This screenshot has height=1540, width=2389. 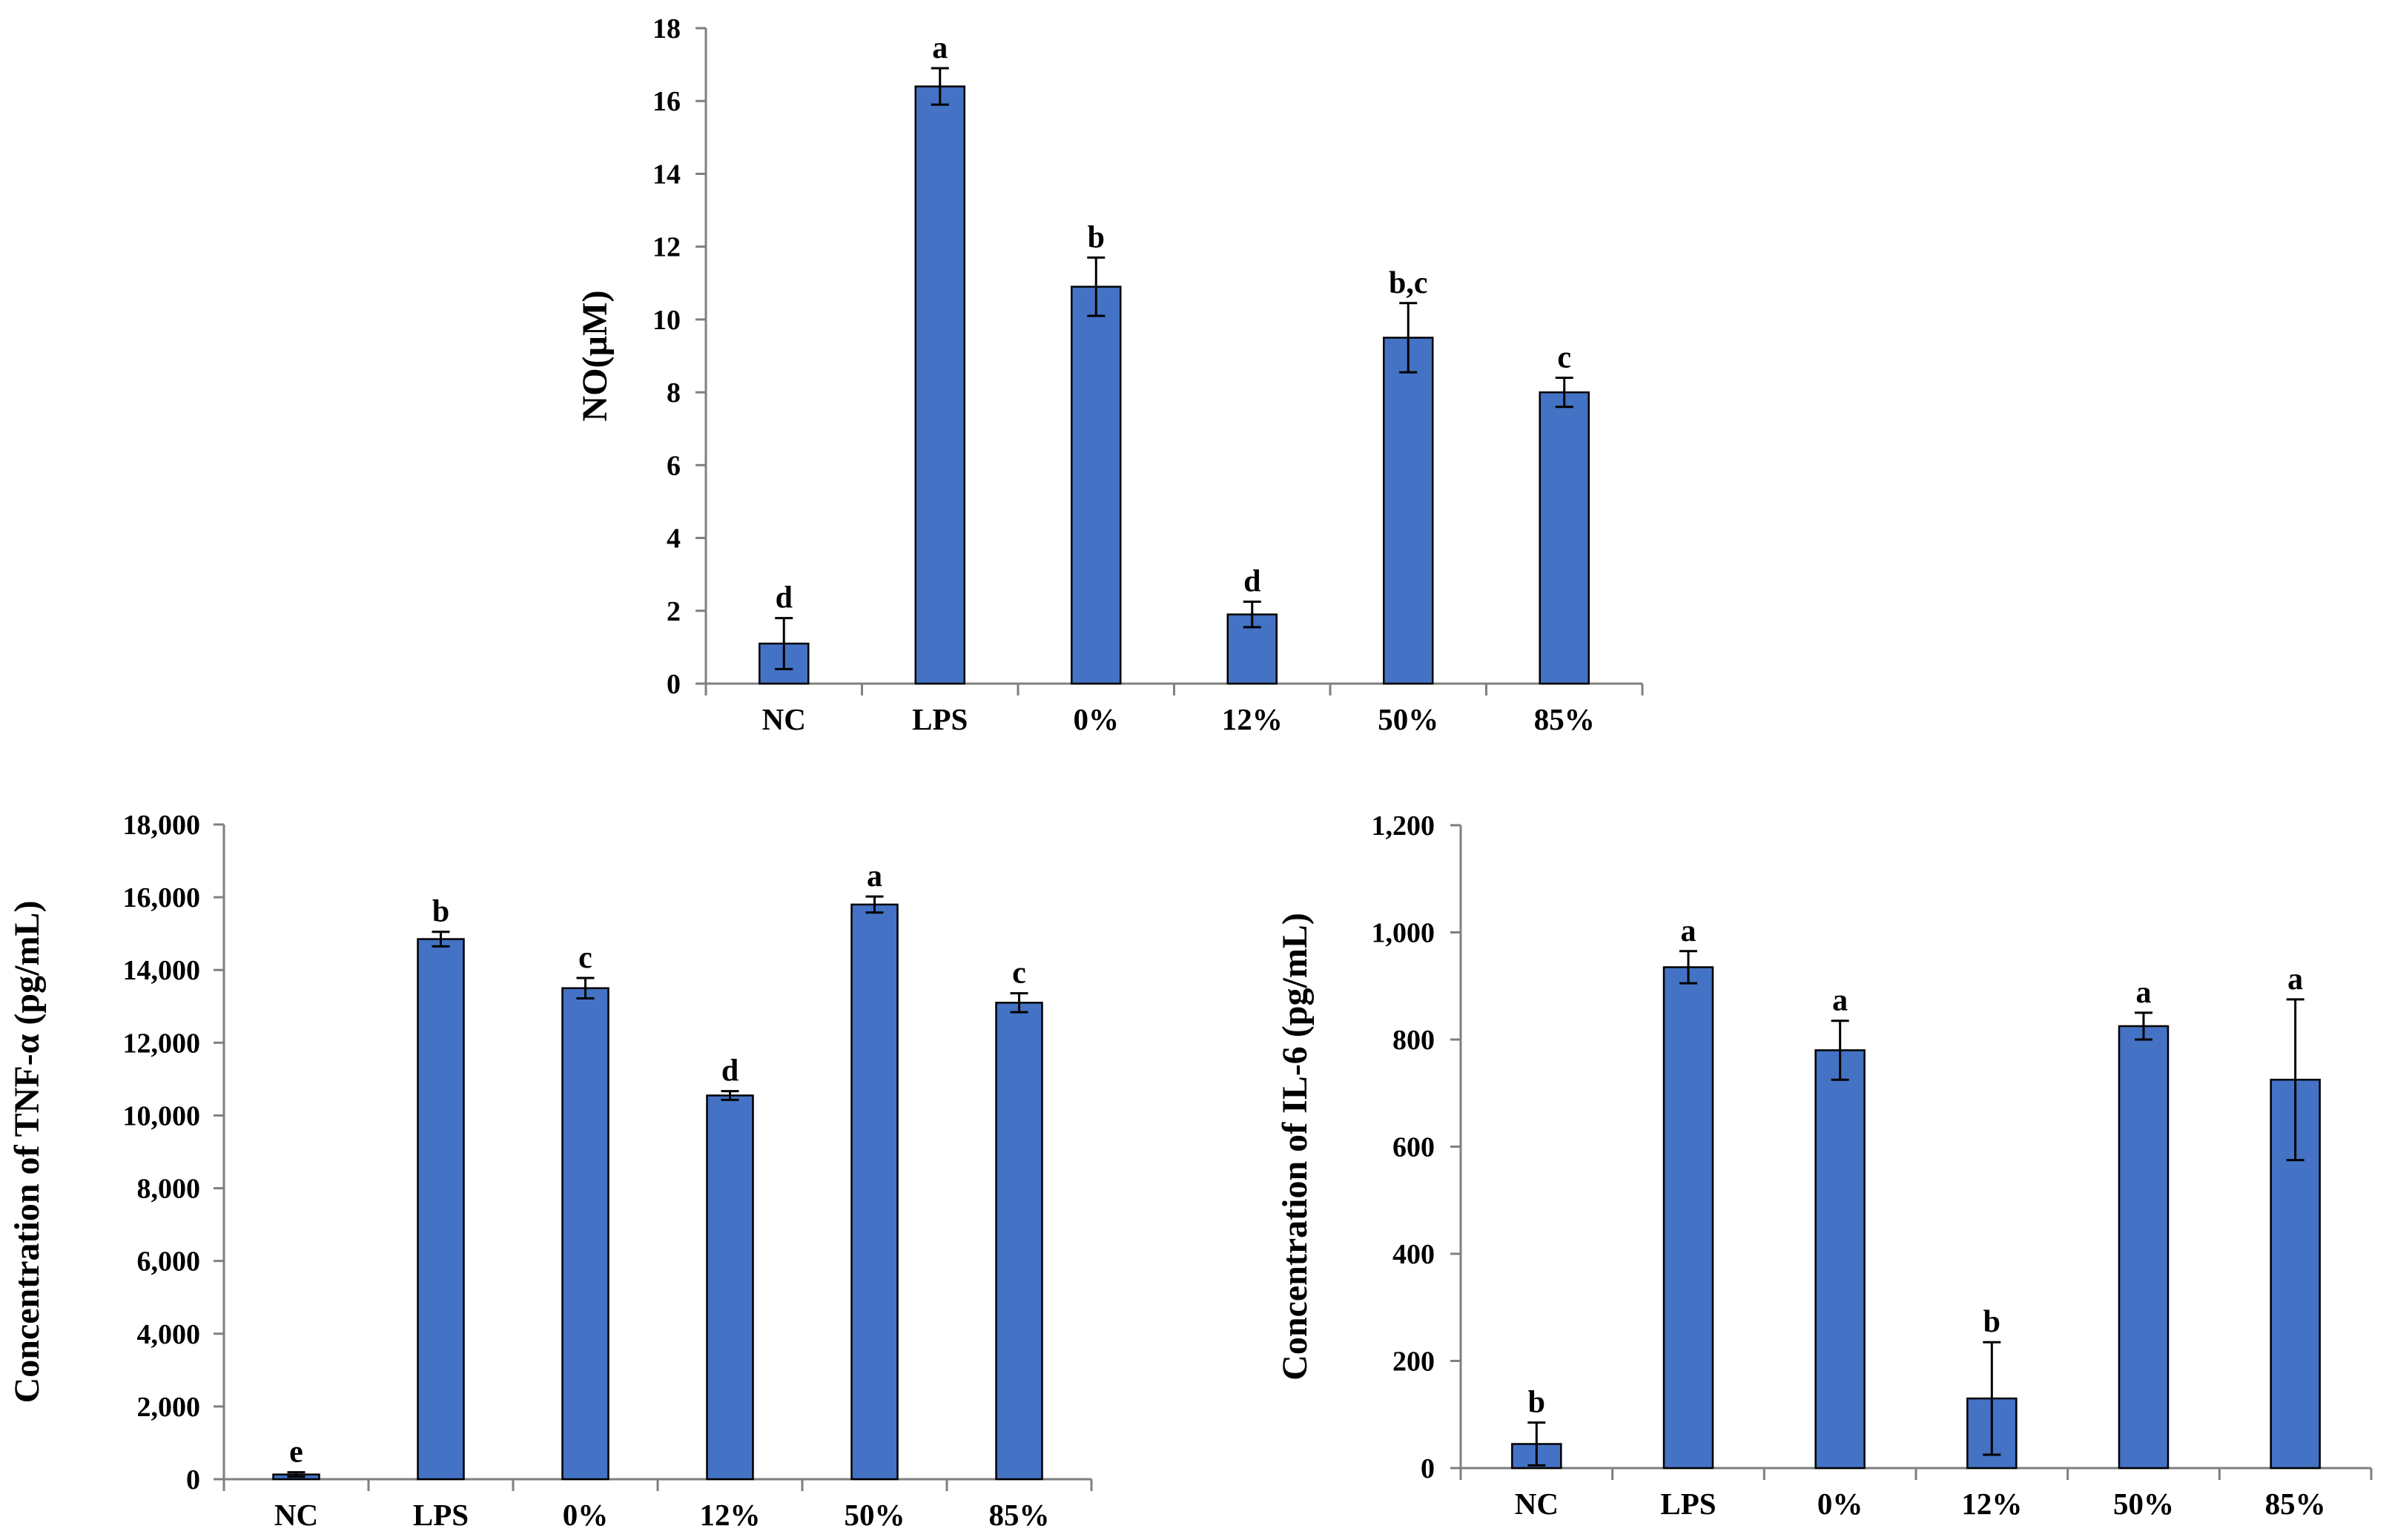 What do you see at coordinates (441, 1515) in the screenshot?
I see `tnf-category-label-1: LPS` at bounding box center [441, 1515].